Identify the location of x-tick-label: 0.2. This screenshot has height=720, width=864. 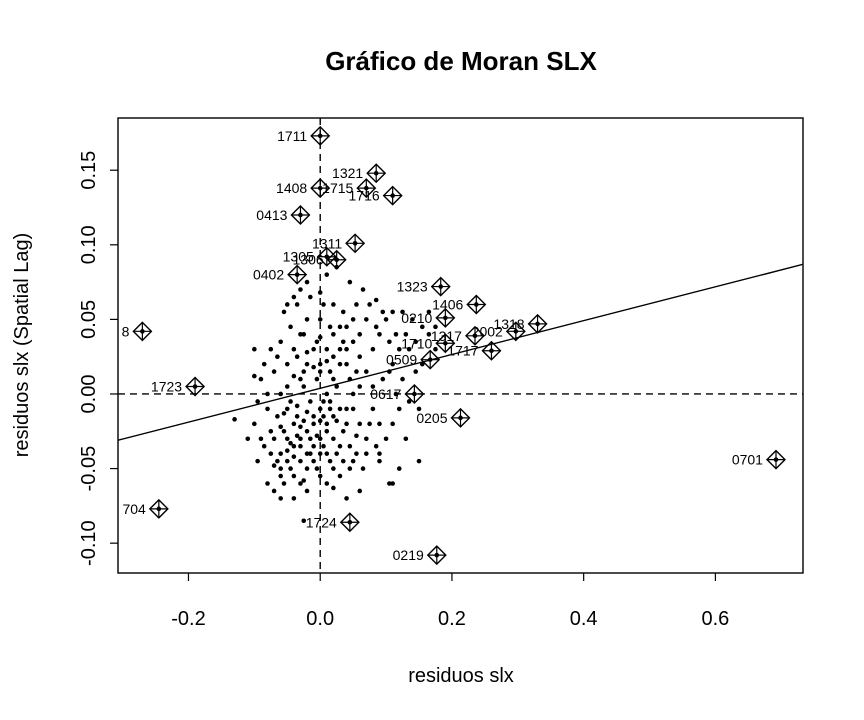
(452, 619).